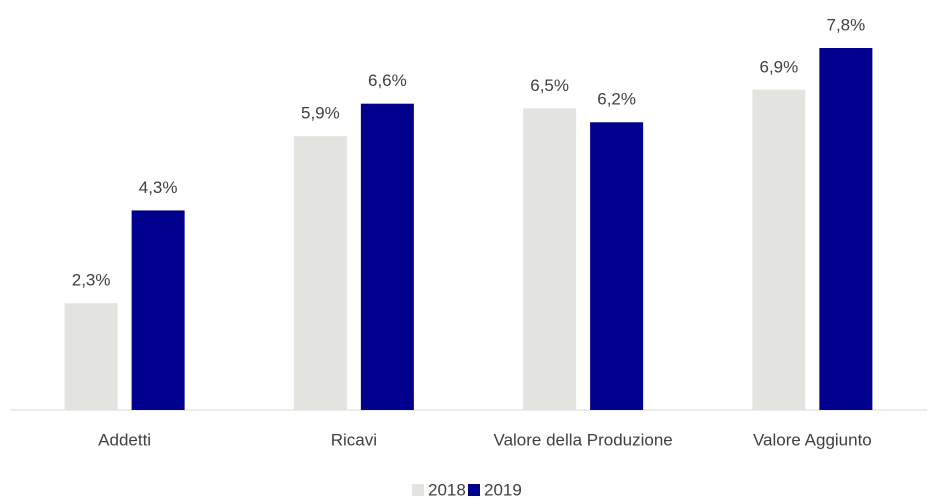  I want to click on x-tick-label: Ricavi, so click(354, 439).